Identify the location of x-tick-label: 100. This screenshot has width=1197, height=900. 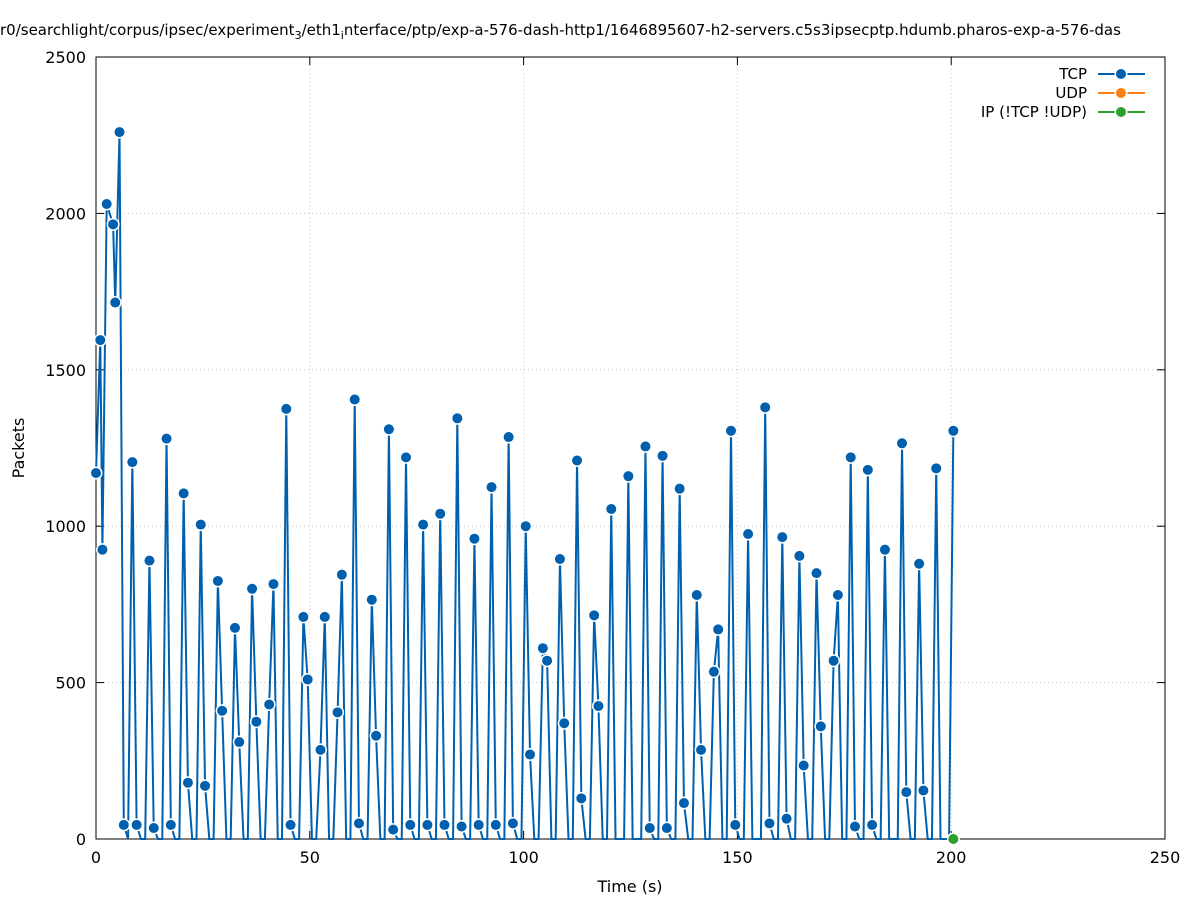
(523, 857).